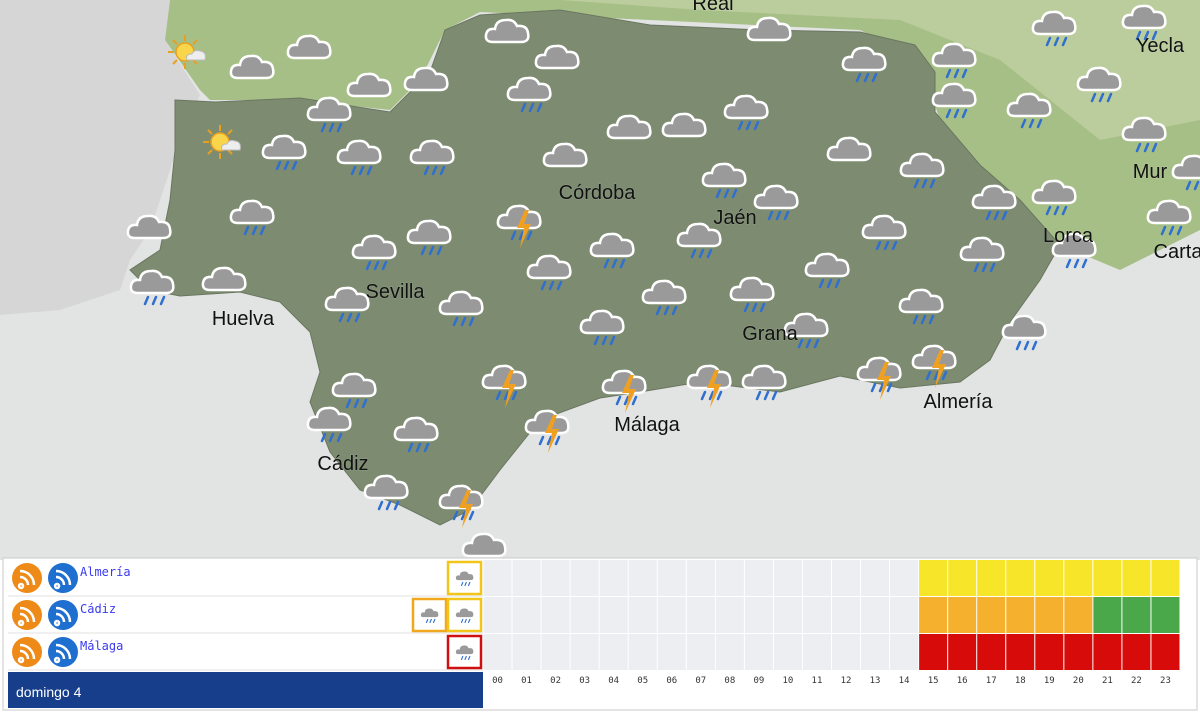  I want to click on warning-icon-frame, so click(464, 652).